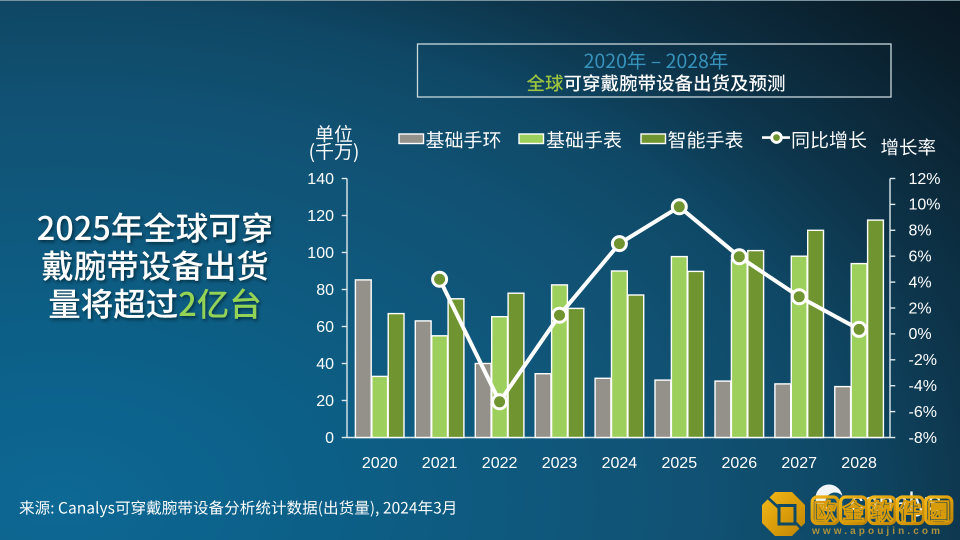  What do you see at coordinates (859, 463) in the screenshot?
I see `svg-text: 2028` at bounding box center [859, 463].